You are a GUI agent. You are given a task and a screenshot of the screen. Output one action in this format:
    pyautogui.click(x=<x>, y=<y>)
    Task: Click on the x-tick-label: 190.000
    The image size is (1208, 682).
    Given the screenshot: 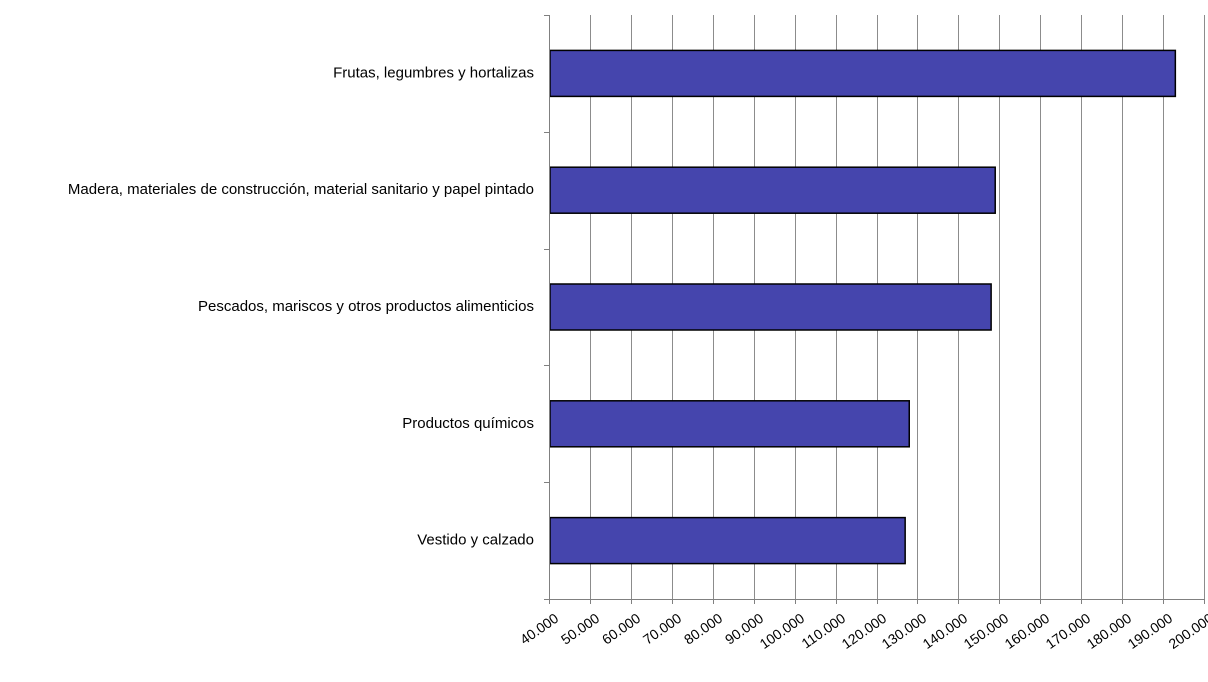 What is the action you would take?
    pyautogui.click(x=1150, y=631)
    